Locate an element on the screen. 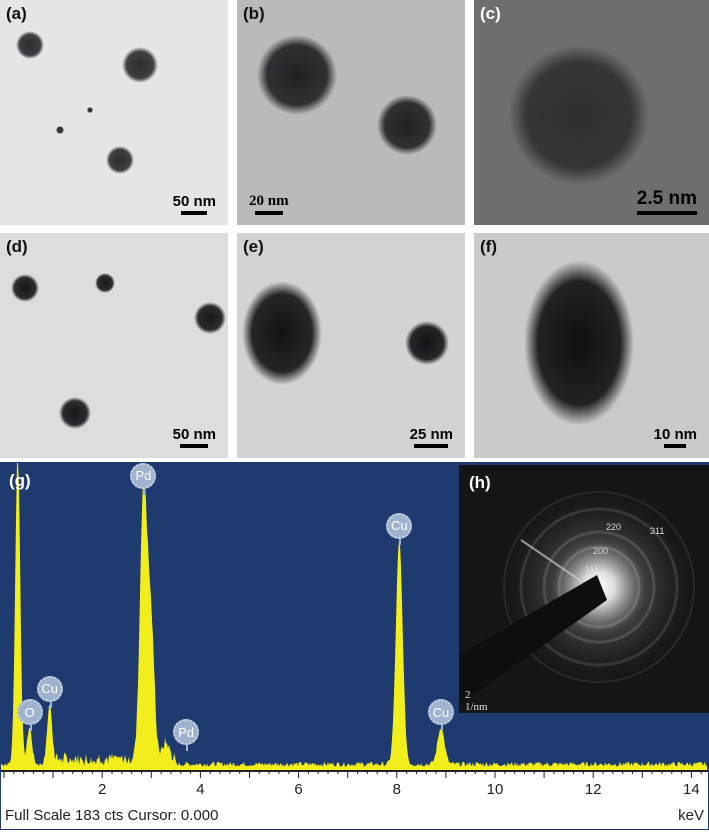 This screenshot has height=834, width=709. ring-label-200: 200 is located at coordinates (601, 551).